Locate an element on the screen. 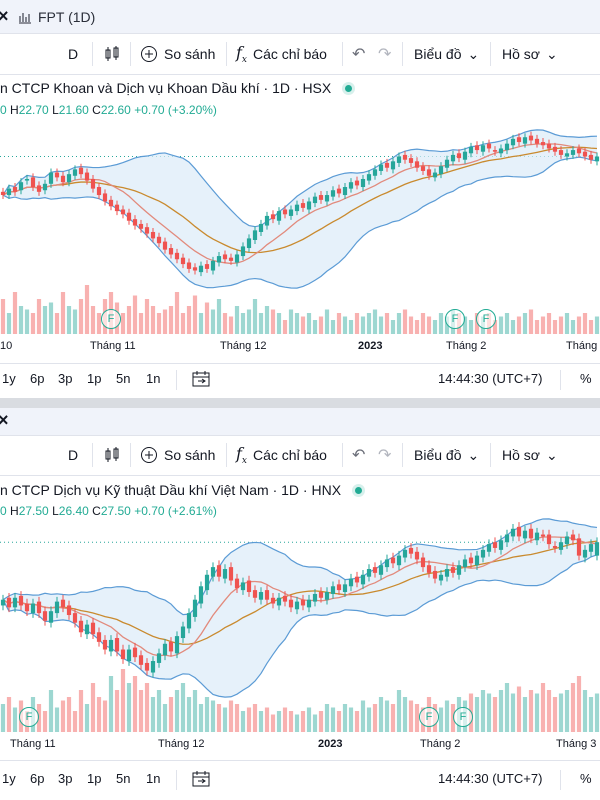 This screenshot has height=800, width=600. time-axis-label: 2023 is located at coordinates (330, 744).